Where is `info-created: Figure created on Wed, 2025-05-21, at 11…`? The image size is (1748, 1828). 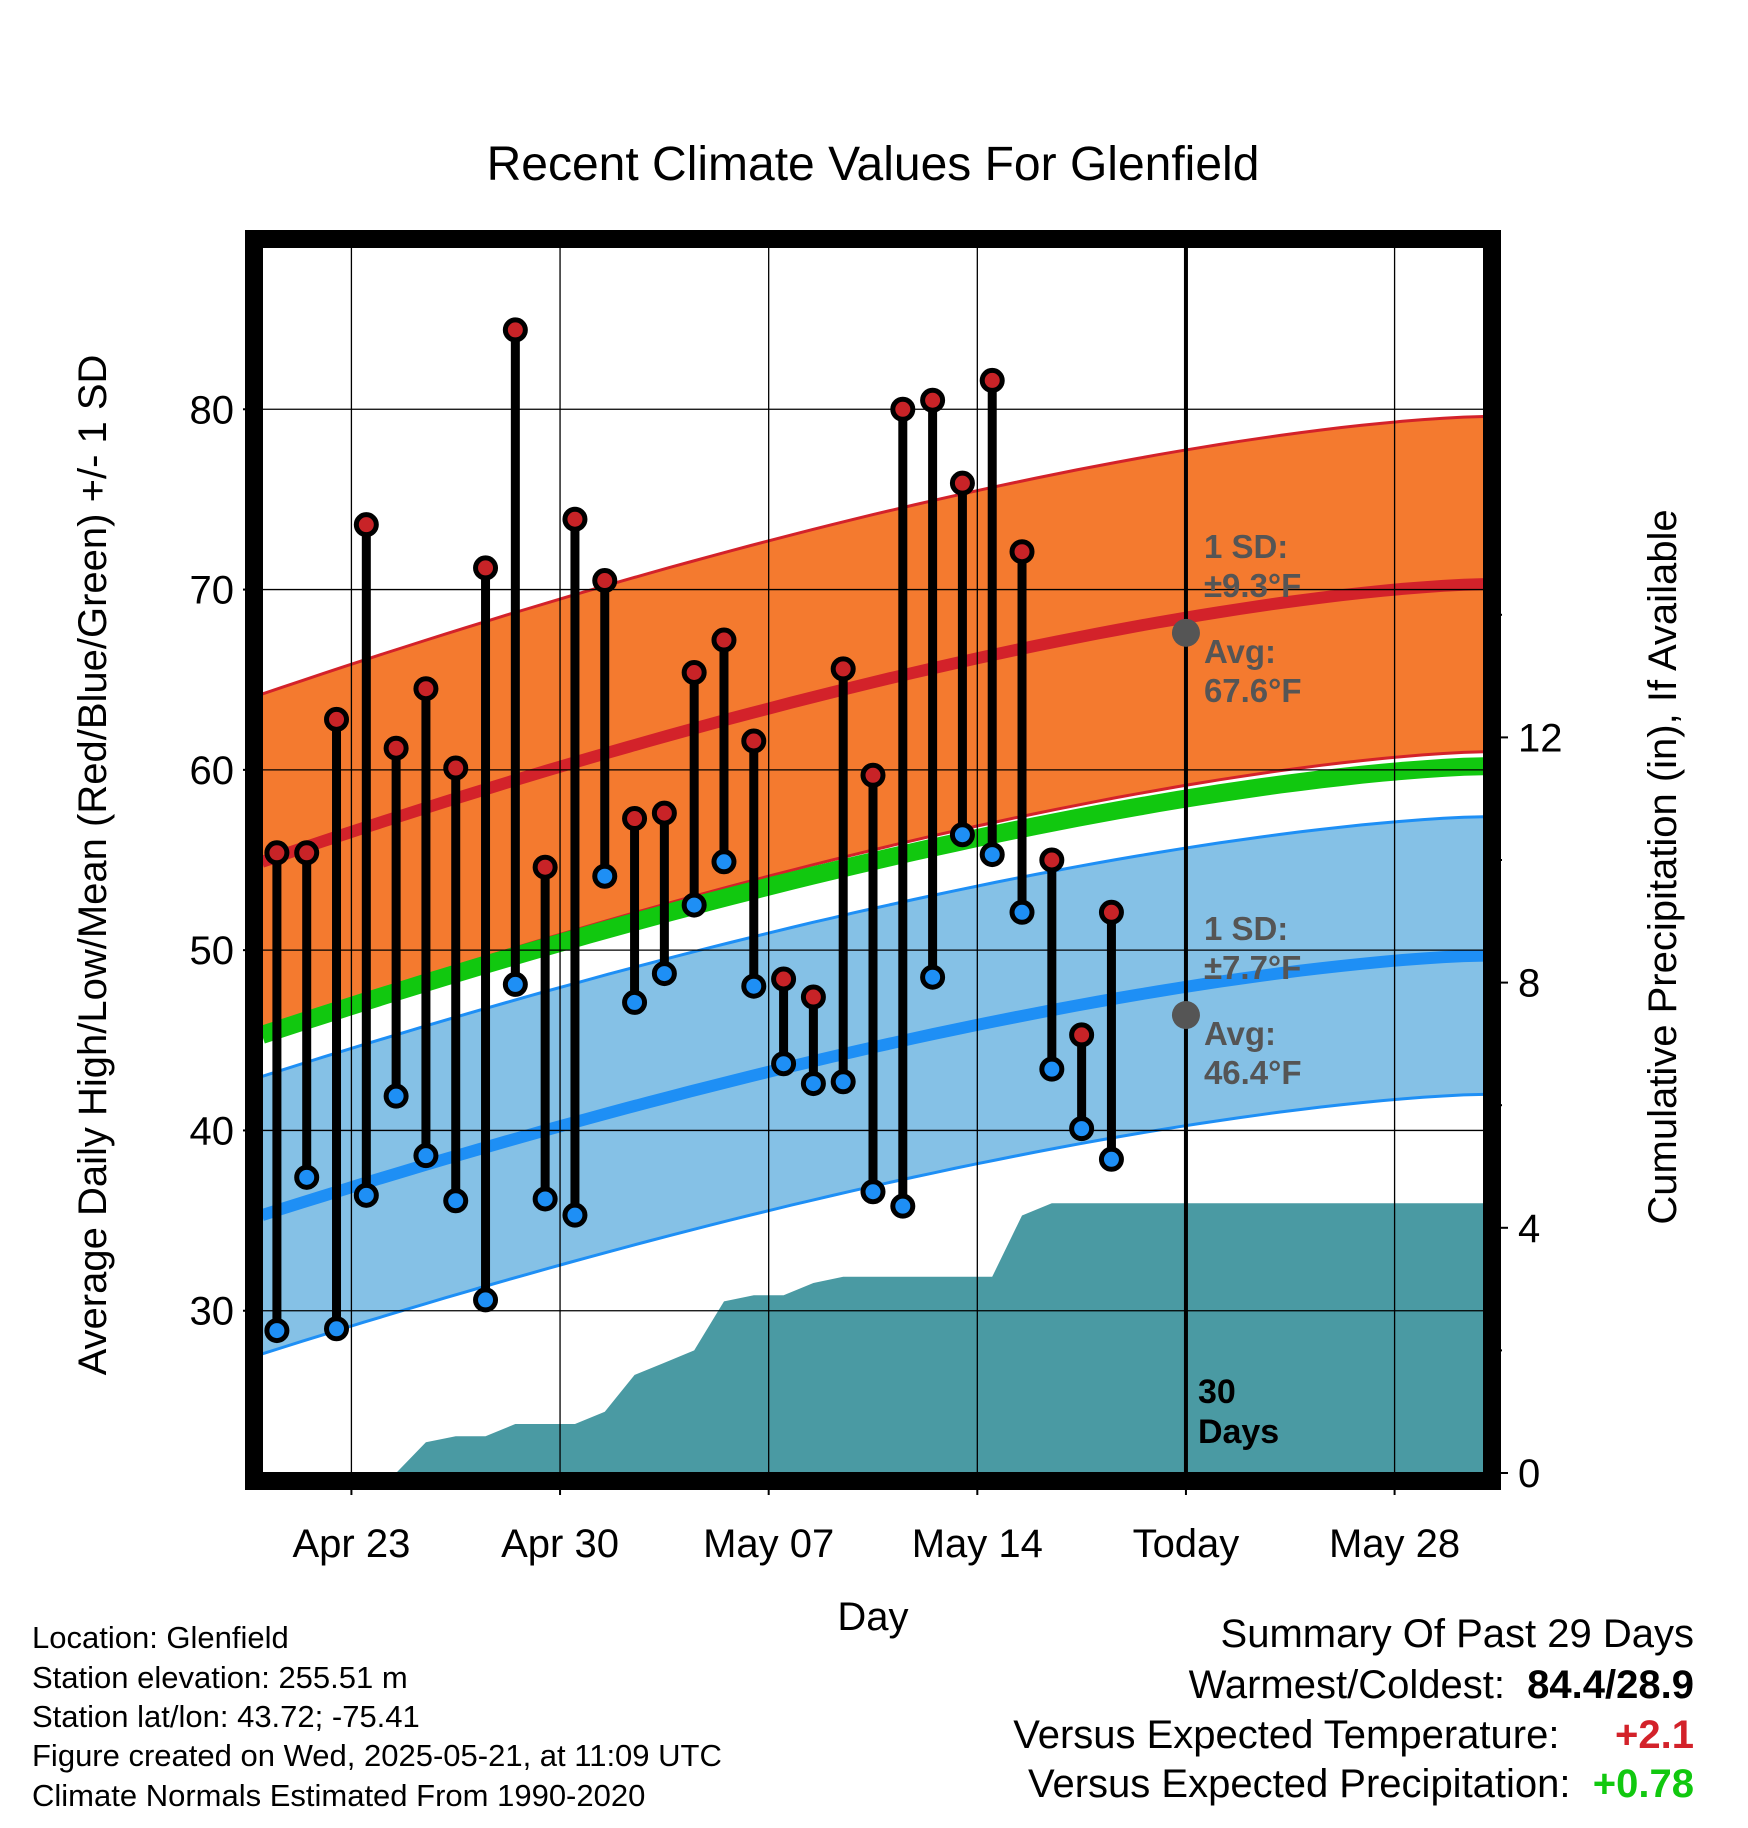
info-created: Figure created on Wed, 2025-05-21, at 11… is located at coordinates (377, 1755).